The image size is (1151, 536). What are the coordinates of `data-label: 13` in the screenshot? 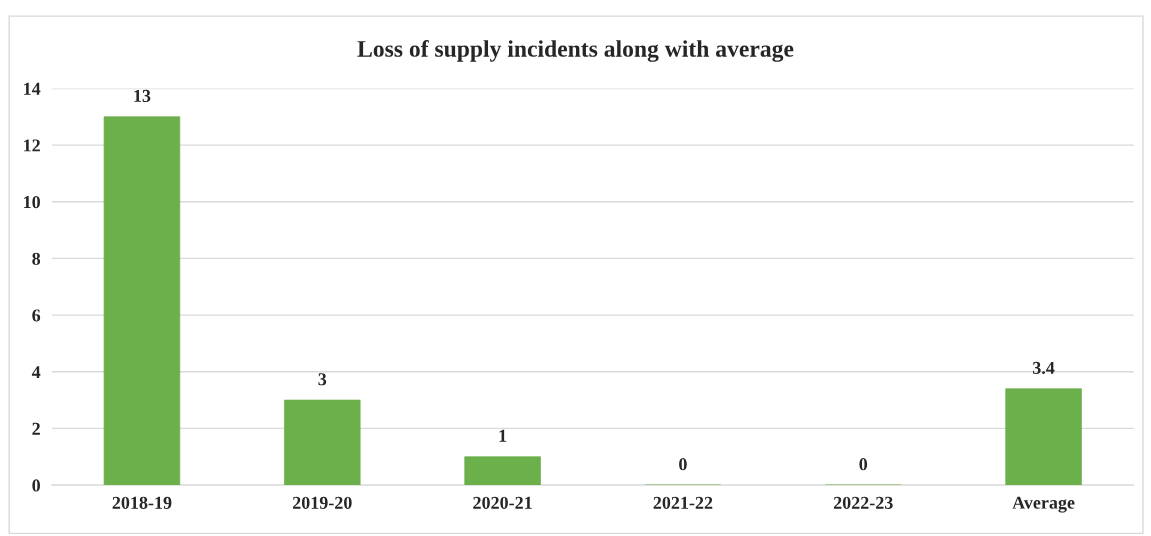 It's located at (142, 95).